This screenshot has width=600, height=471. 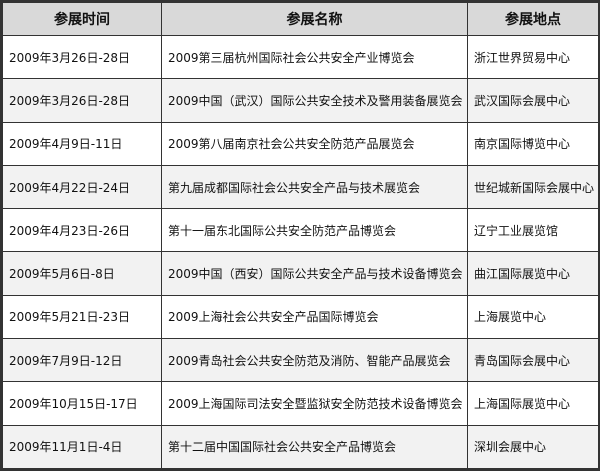 I want to click on cell-name: 2009中国（武汉）国际公共安全技术及警用装备展览会, so click(x=314, y=100).